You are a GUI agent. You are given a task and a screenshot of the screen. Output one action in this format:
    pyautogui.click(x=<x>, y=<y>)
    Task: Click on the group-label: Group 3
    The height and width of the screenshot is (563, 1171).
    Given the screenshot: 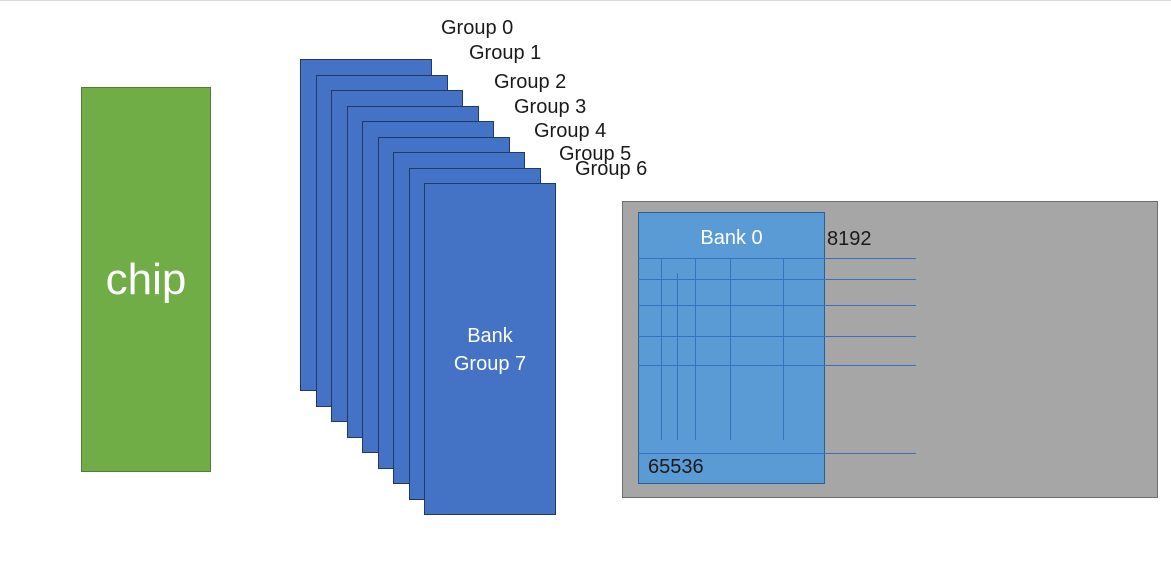 What is the action you would take?
    pyautogui.click(x=550, y=107)
    